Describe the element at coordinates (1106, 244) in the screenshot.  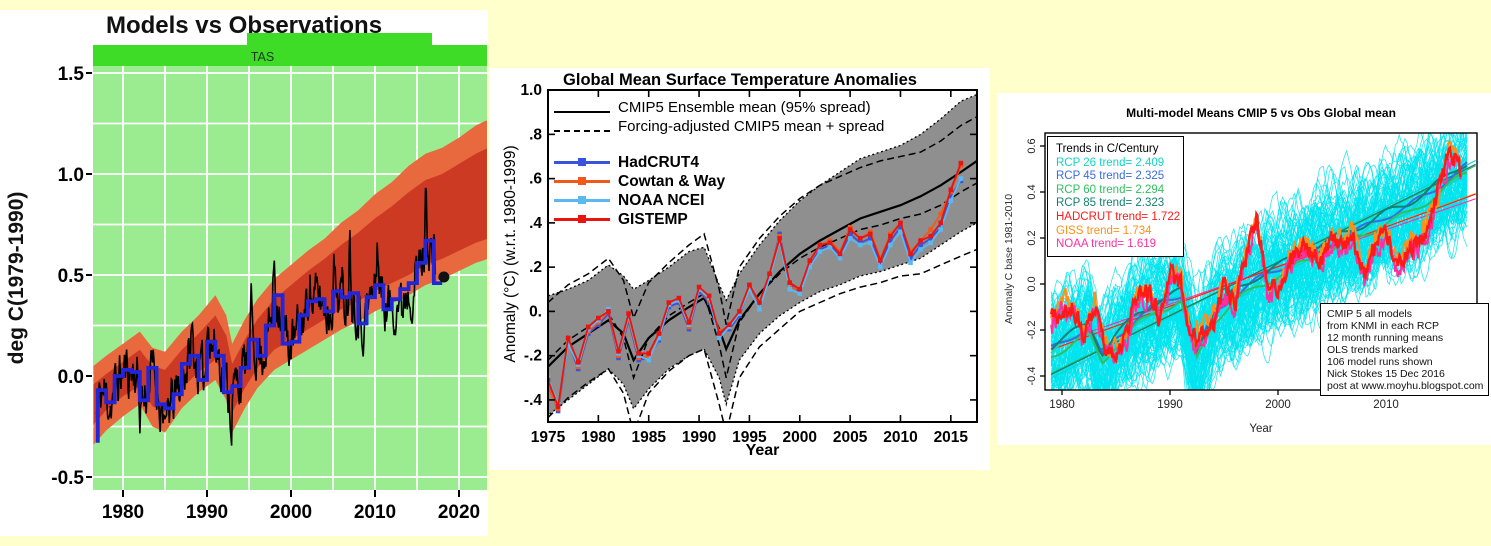
I see `trend-legend-entry: NOAA trend= 1.619` at that location.